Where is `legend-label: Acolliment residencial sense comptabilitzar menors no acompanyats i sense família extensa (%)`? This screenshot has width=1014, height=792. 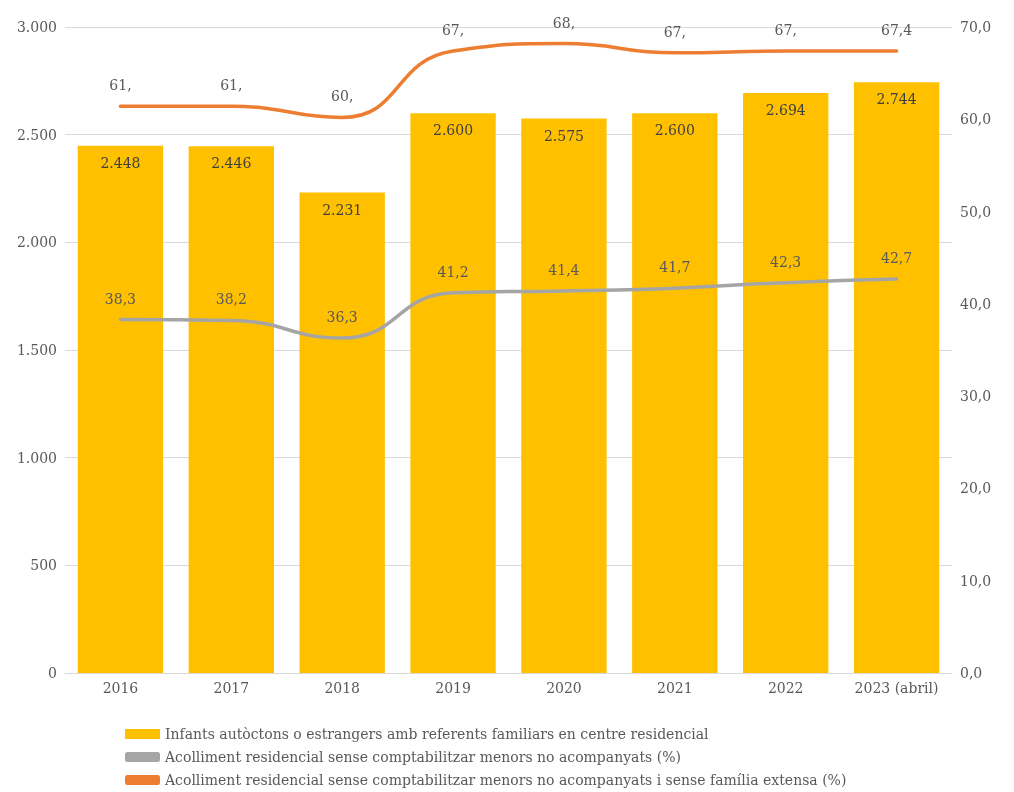
legend-label: Acolliment residencial sense comptabilitzar menors no acompanyats i sense família extensa (%) is located at coordinates (505, 780).